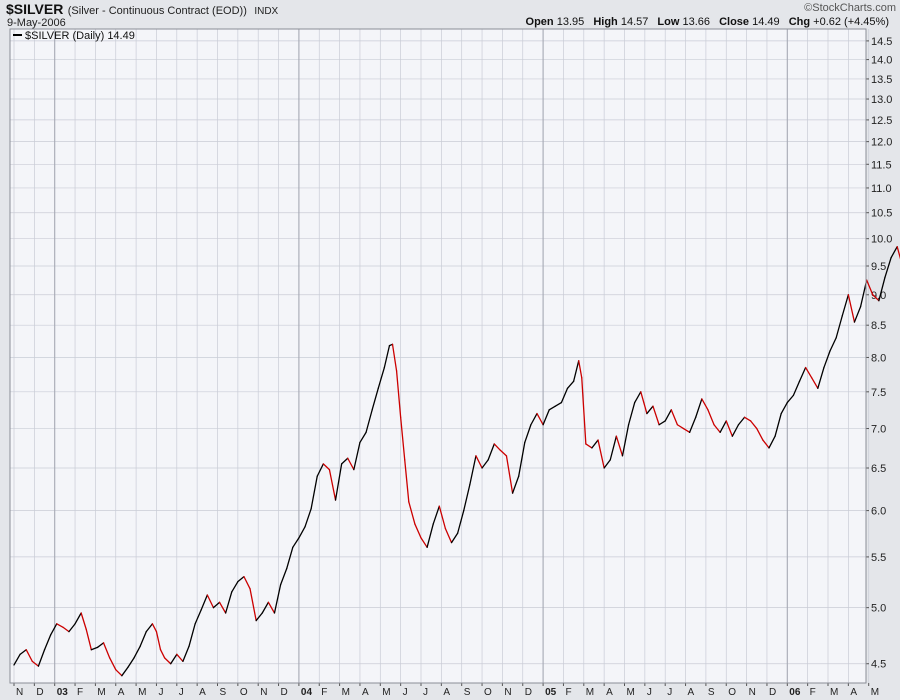  What do you see at coordinates (881, 61) in the screenshot?
I see `y-tick-label: 14.0` at bounding box center [881, 61].